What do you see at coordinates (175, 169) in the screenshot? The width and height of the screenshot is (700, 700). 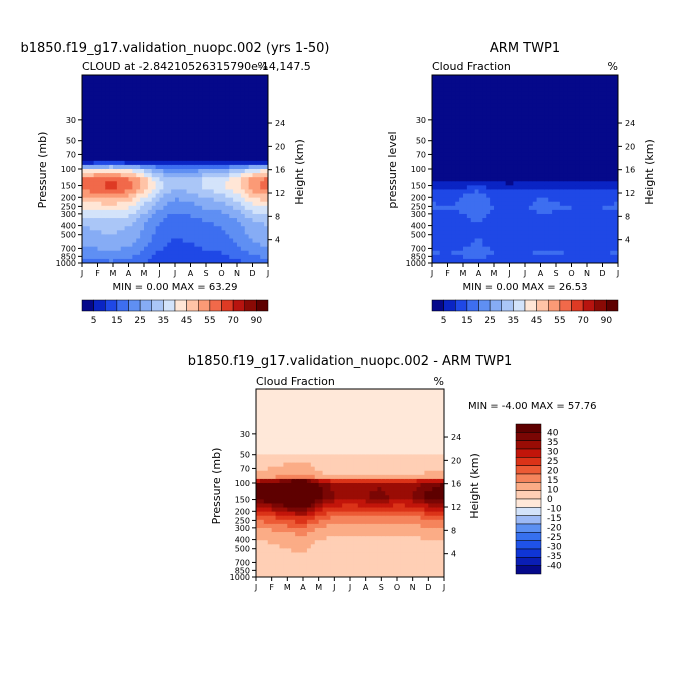 I see `model-field` at bounding box center [175, 169].